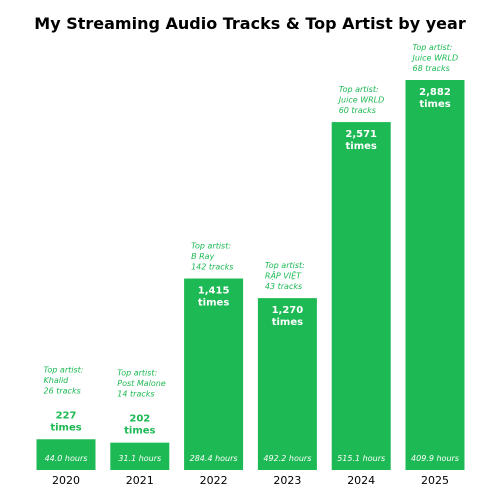 This screenshot has width=500, height=500. What do you see at coordinates (435, 458) in the screenshot?
I see `hours-label-2025: 409.9 hours` at bounding box center [435, 458].